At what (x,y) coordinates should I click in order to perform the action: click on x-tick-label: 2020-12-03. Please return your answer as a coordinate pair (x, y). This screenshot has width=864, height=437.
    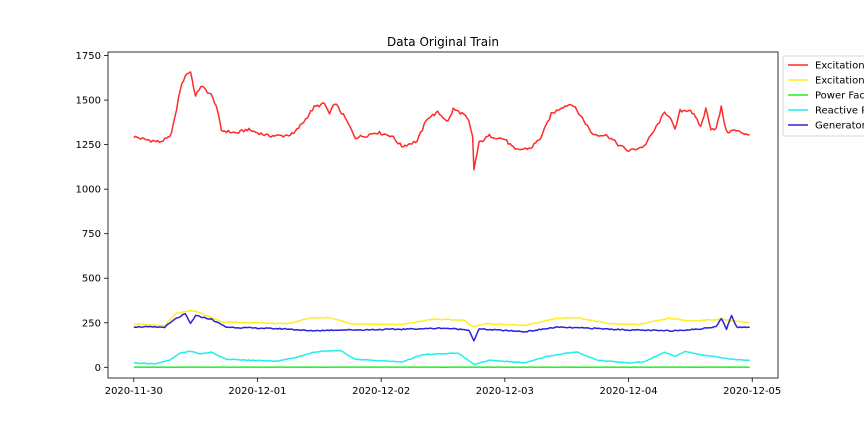
    Looking at the image, I should click on (505, 391).